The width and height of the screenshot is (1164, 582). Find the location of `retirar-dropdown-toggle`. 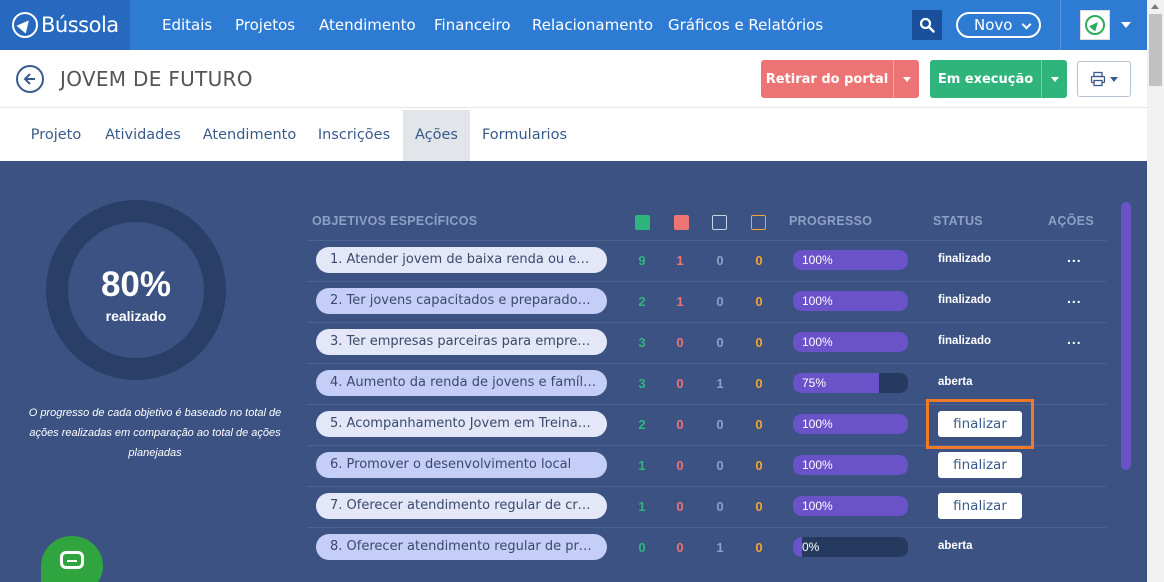

retirar-dropdown-toggle is located at coordinates (906, 79).